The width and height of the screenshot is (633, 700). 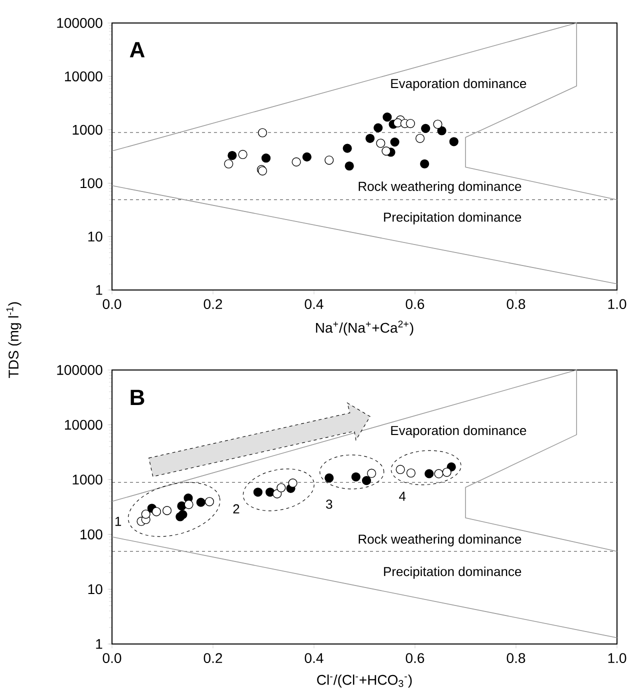 I want to click on text: A, so click(x=137, y=50).